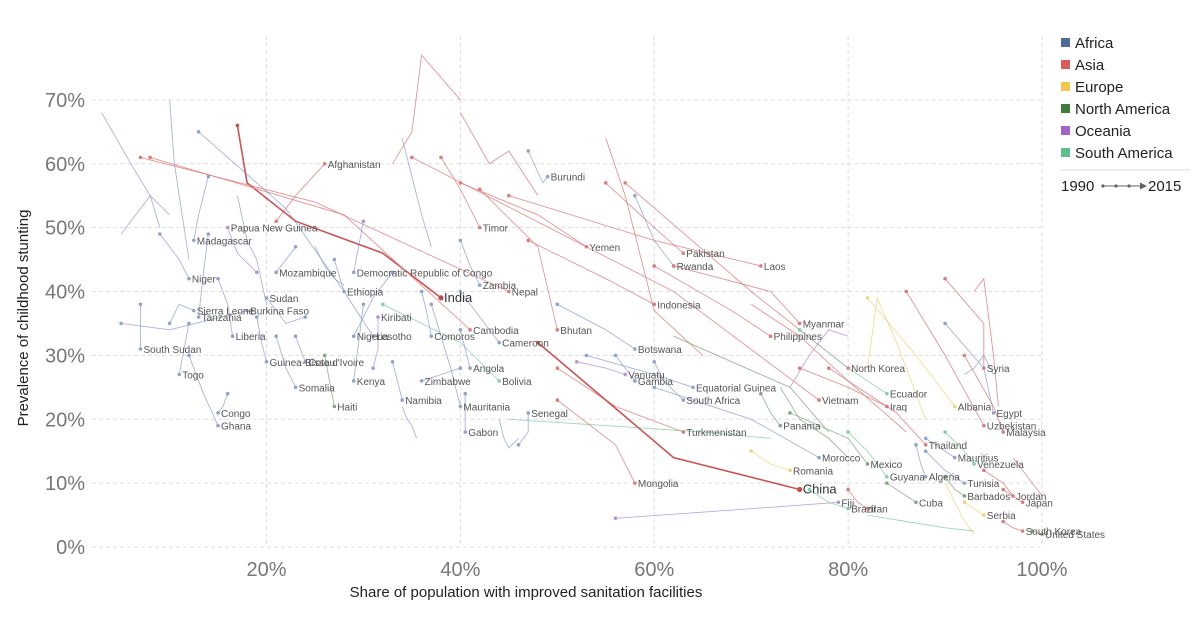 This screenshot has width=1200, height=630. I want to click on trail-united-states, so click(1037, 533).